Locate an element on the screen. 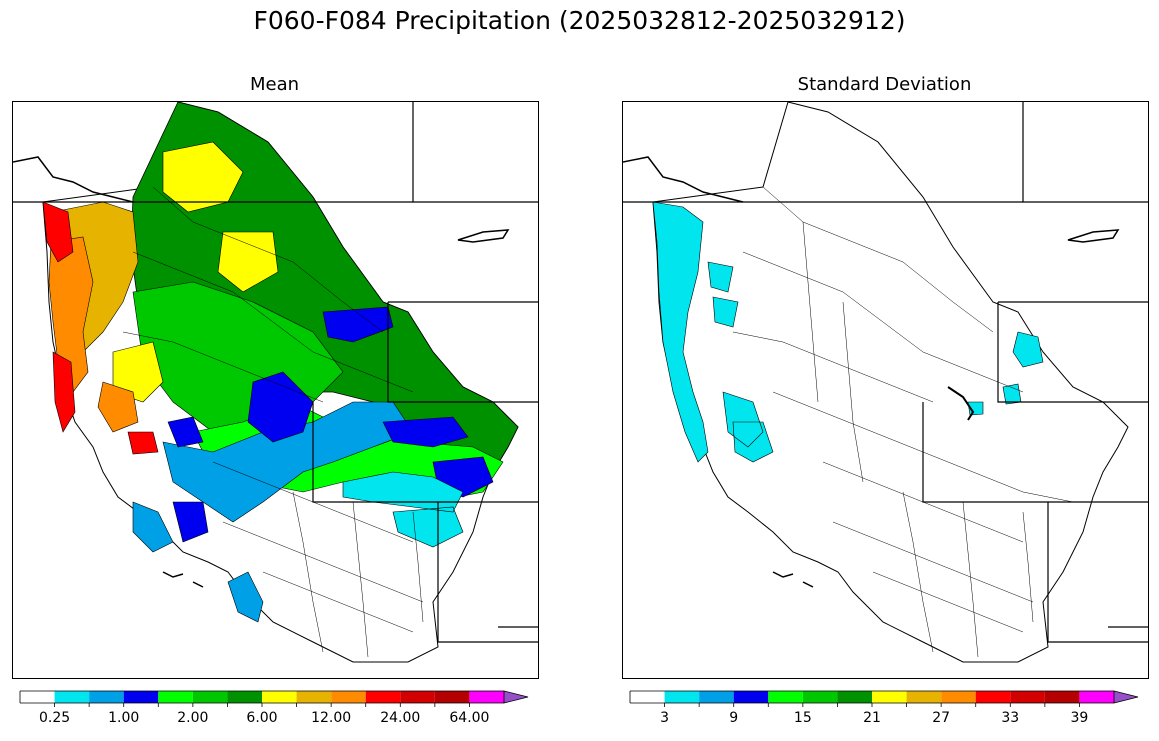  mean-colorbar: 0.25 1.00 2.00 6.00 12.00 24.00 64.00 is located at coordinates (274, 710).